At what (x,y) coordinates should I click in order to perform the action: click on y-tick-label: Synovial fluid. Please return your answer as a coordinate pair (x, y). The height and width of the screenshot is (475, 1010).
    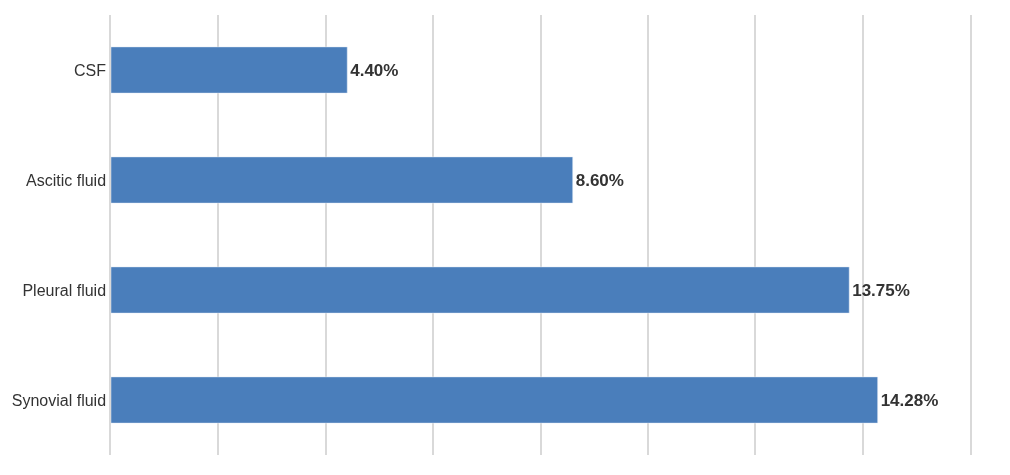
    Looking at the image, I should click on (59, 400).